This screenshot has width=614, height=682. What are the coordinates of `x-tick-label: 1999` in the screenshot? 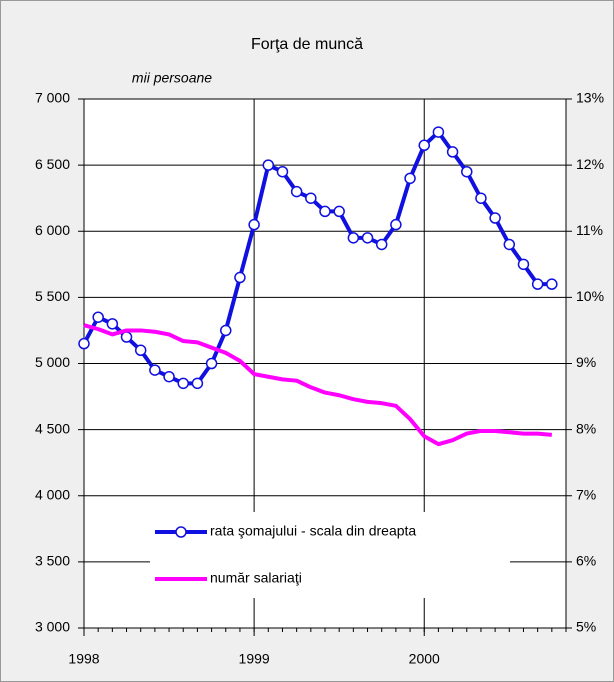 It's located at (254, 659).